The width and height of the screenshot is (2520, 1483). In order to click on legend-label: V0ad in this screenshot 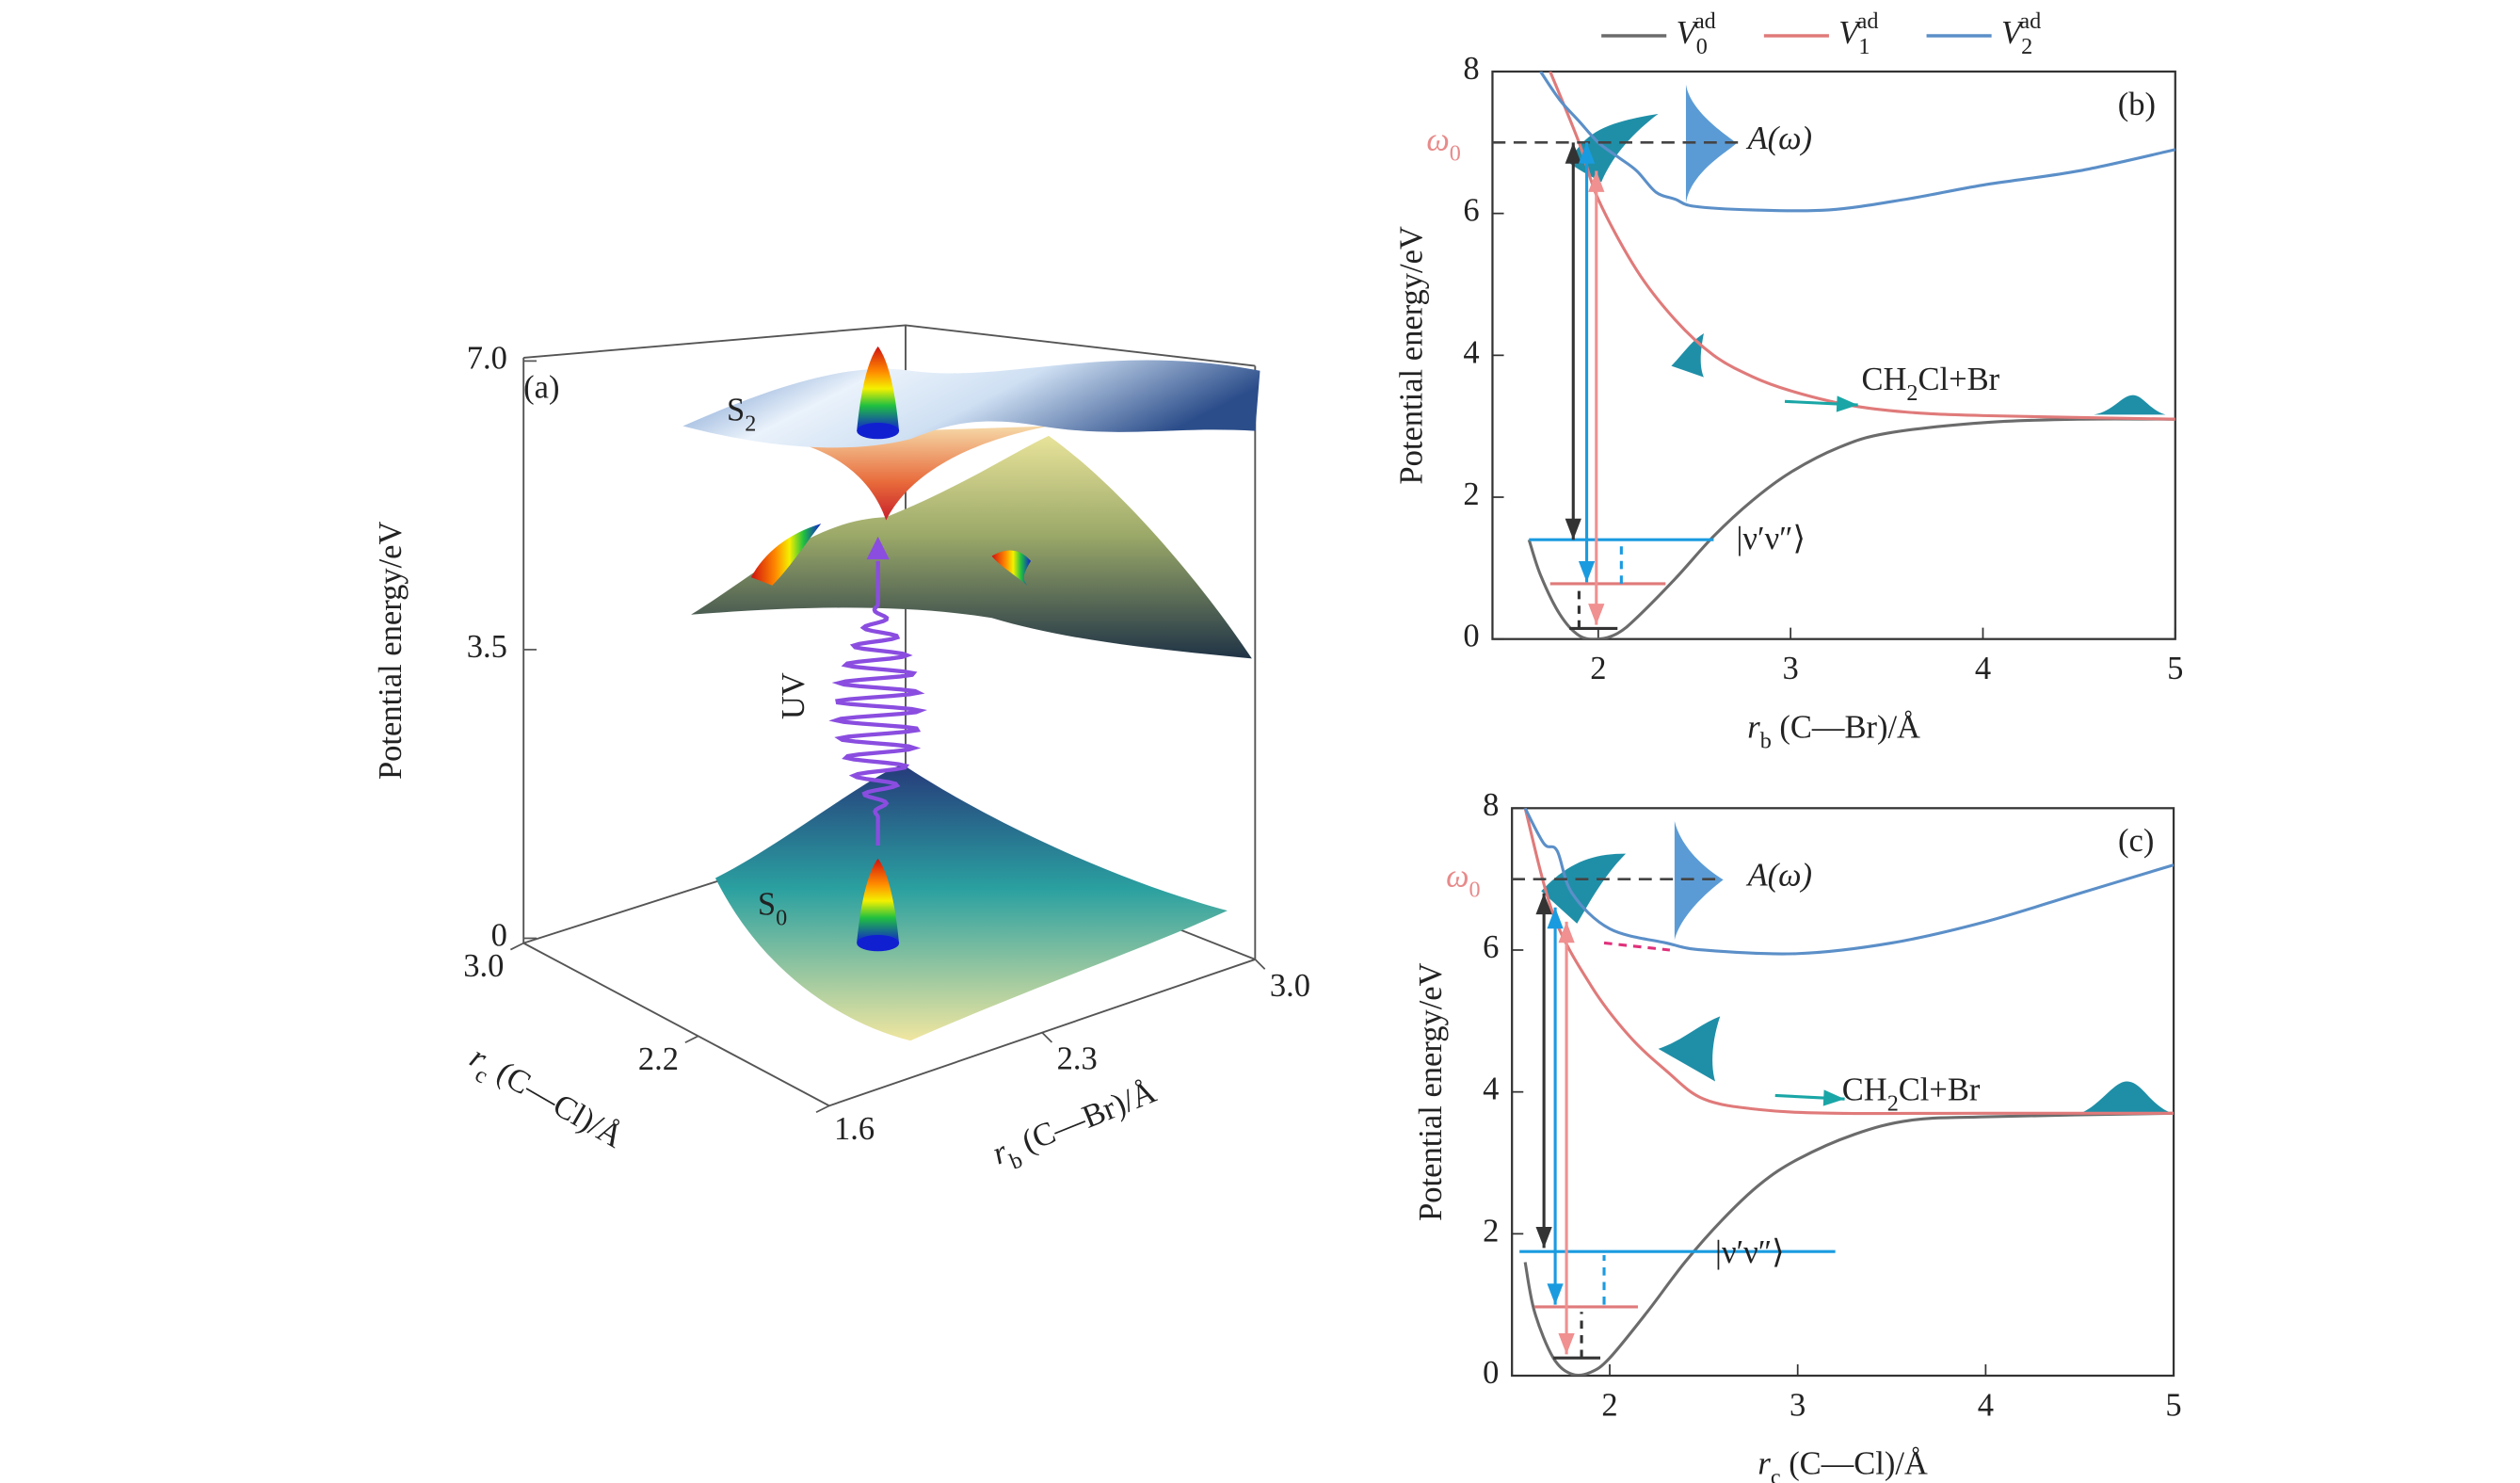, I will do `click(1696, 34)`.